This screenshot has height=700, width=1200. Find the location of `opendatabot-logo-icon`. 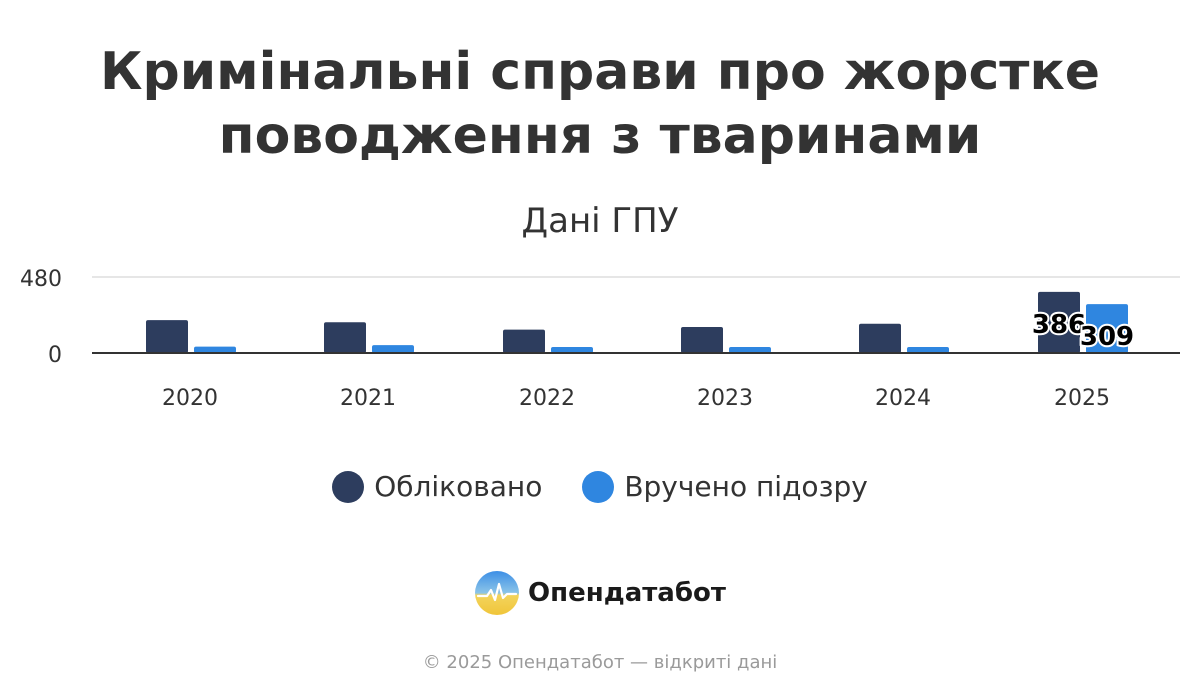

opendatabot-logo-icon is located at coordinates (497, 593).